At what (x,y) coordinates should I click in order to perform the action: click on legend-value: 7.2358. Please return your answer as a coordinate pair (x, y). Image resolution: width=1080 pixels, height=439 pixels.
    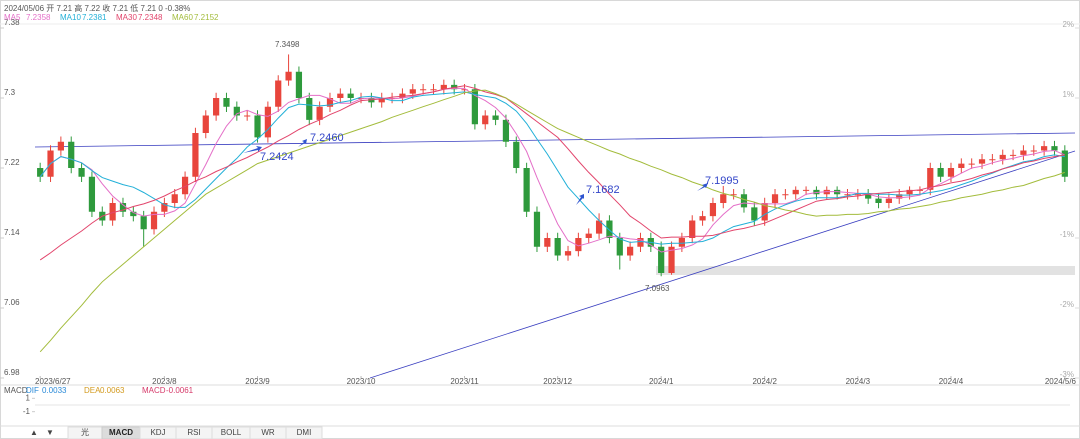
    Looking at the image, I should click on (38, 17).